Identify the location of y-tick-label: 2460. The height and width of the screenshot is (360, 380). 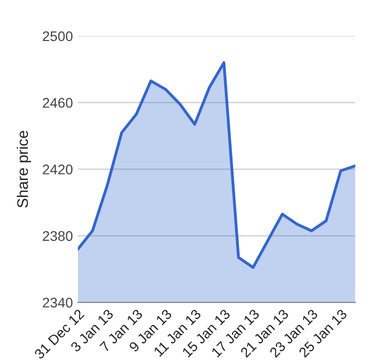
(57, 103).